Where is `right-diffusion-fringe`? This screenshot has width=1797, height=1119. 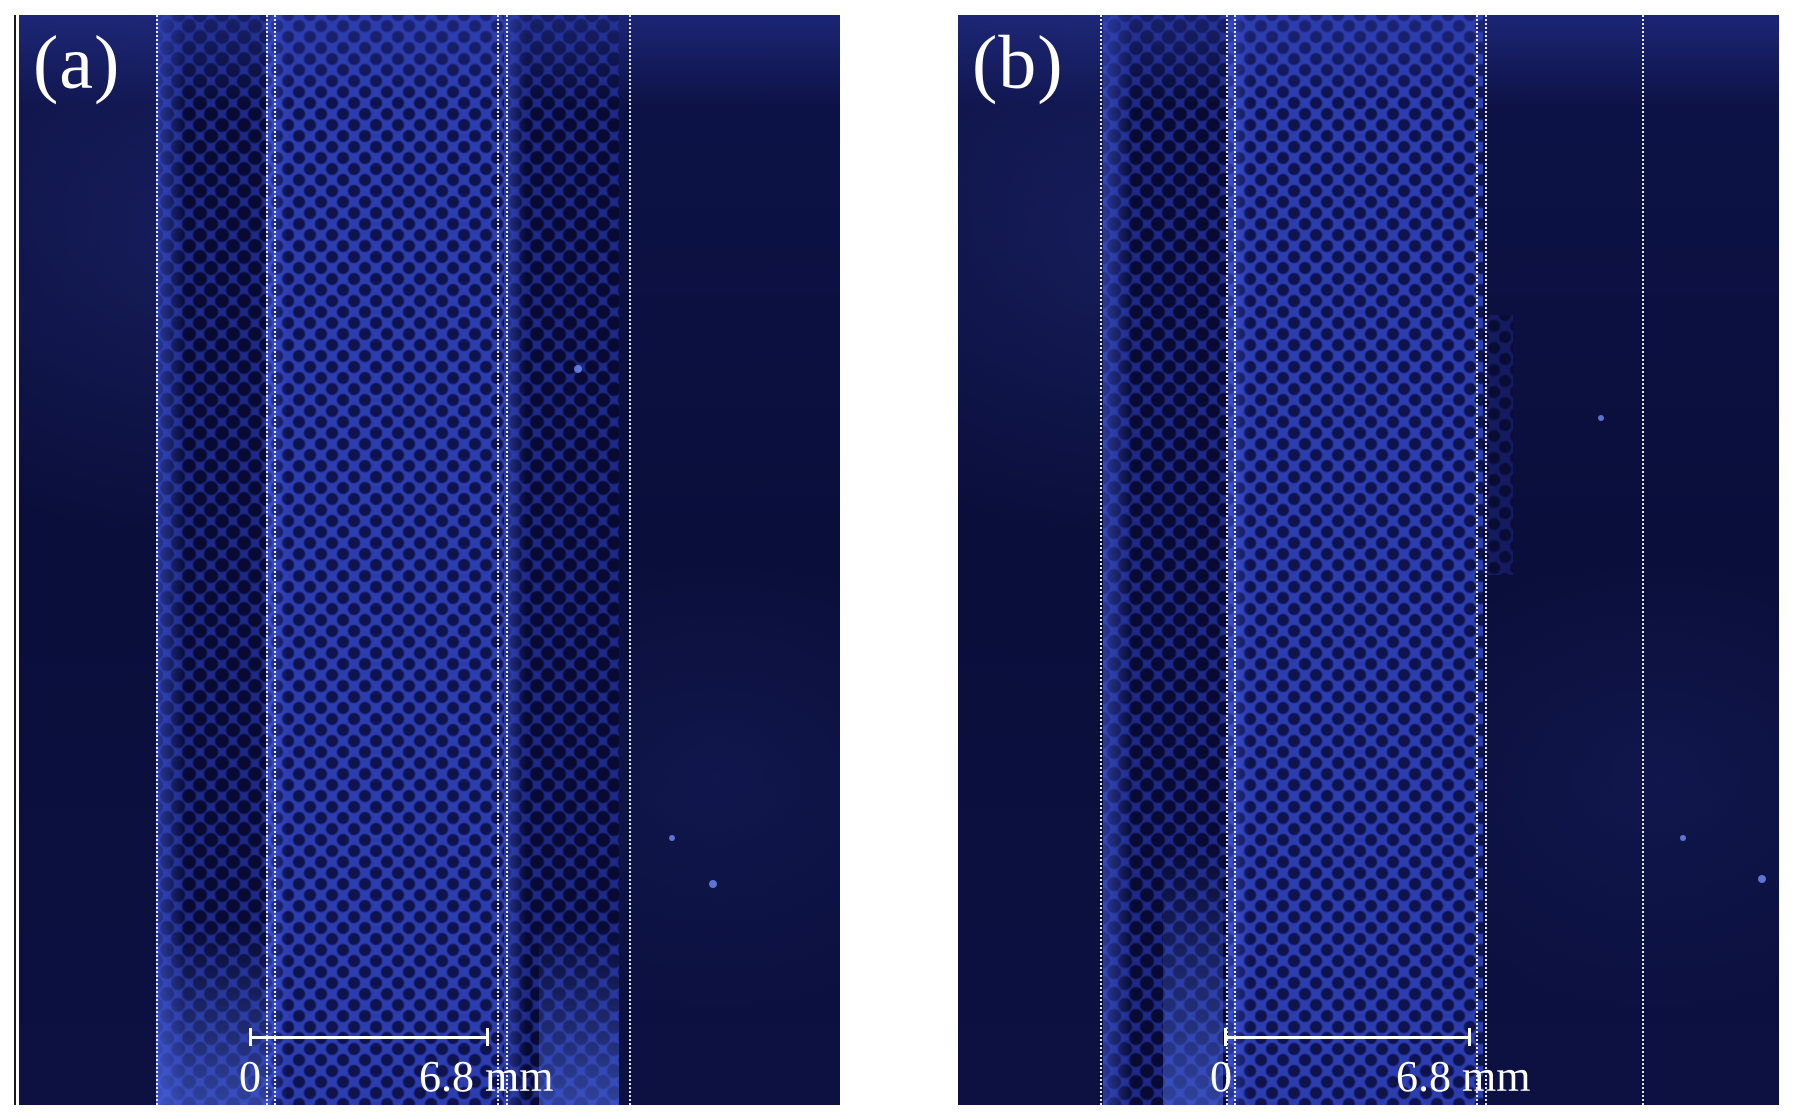
right-diffusion-fringe is located at coordinates (1498, 445).